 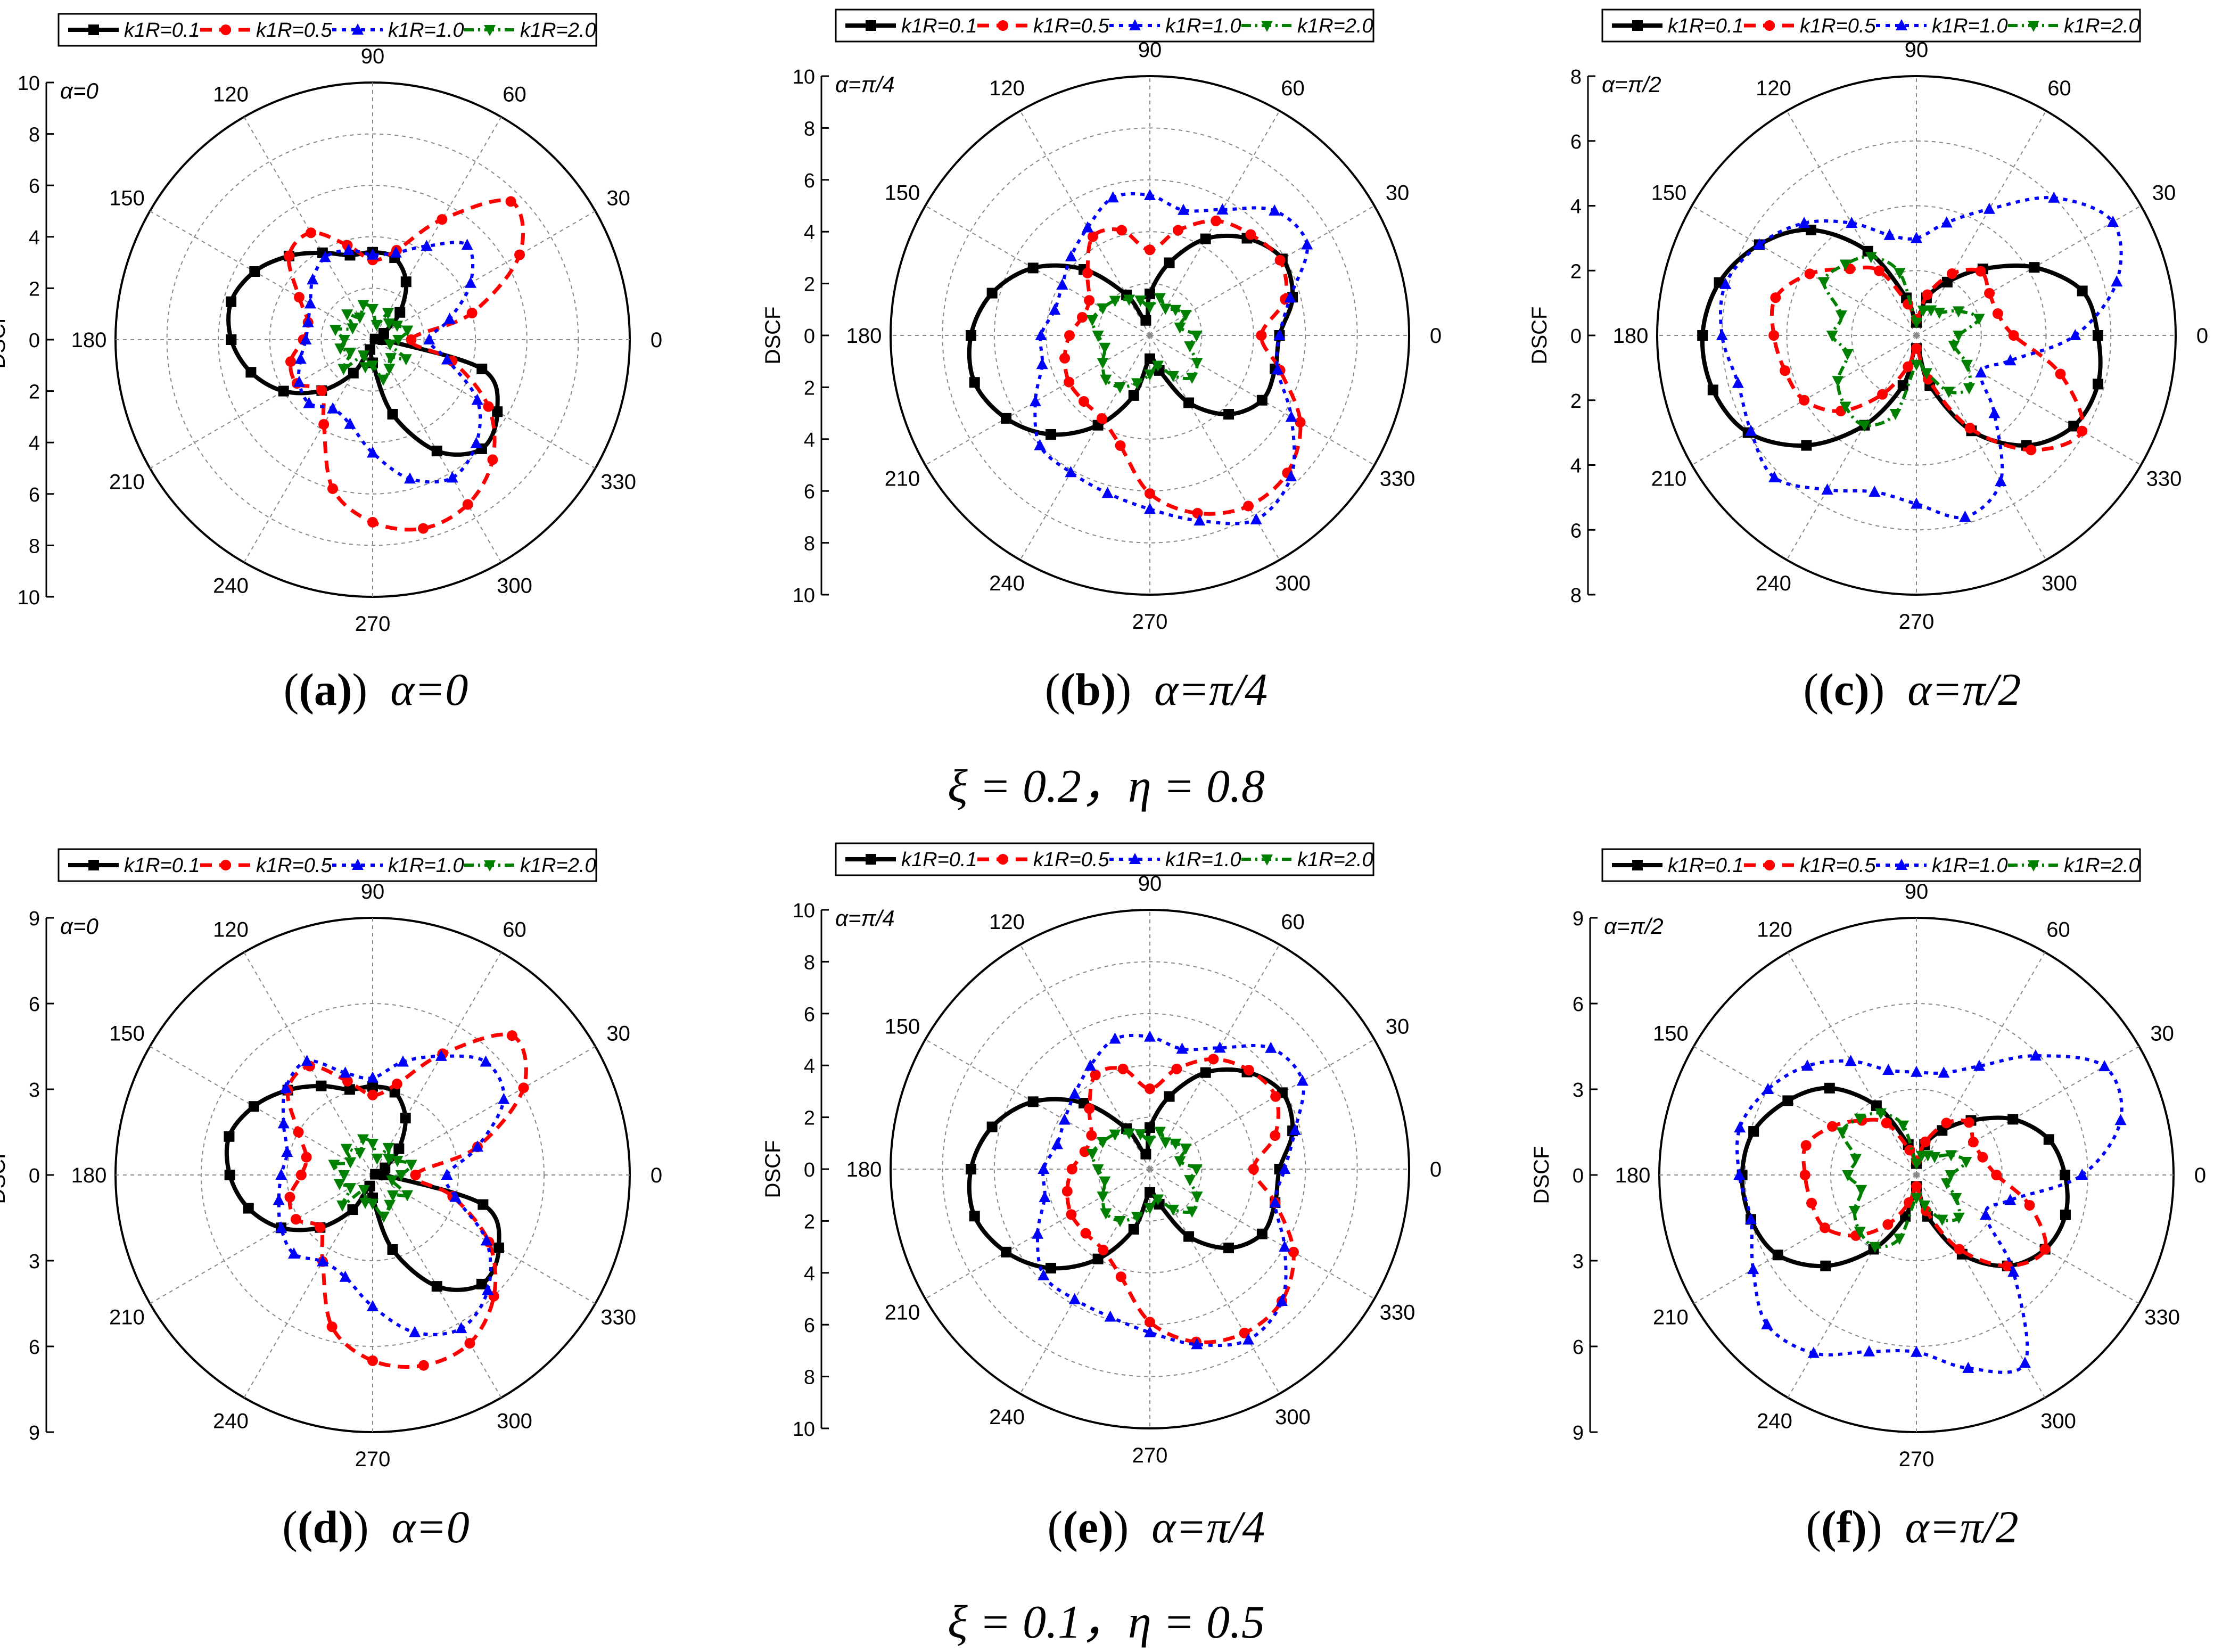 I want to click on grid-ring, so click(x=373, y=339).